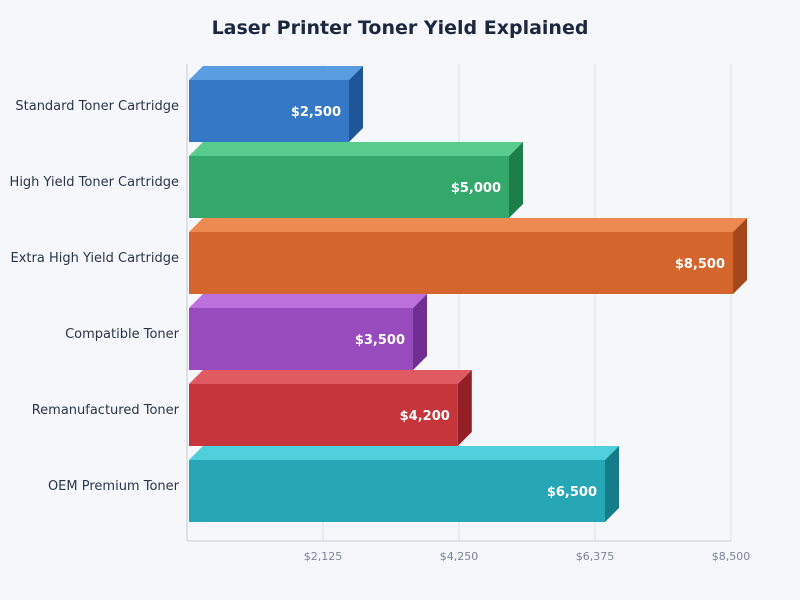 The height and width of the screenshot is (600, 800). Describe the element at coordinates (95, 258) in the screenshot. I see `category-label: Extra High Yield Cartridge` at that location.